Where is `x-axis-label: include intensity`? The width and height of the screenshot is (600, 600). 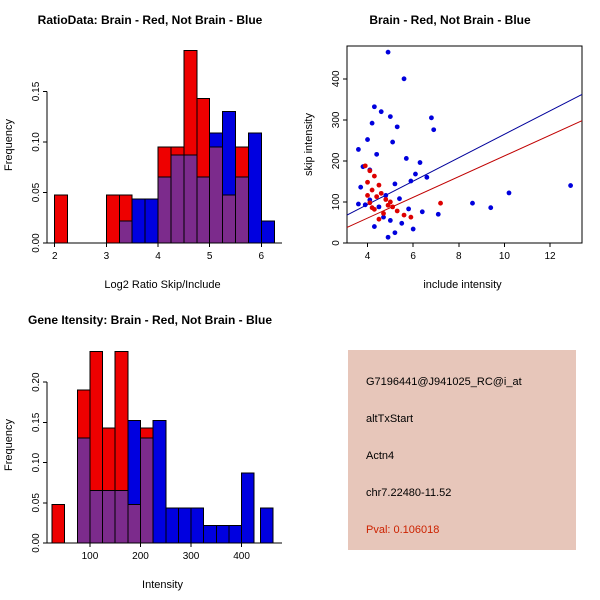 x-axis-label: include intensity is located at coordinates (462, 285).